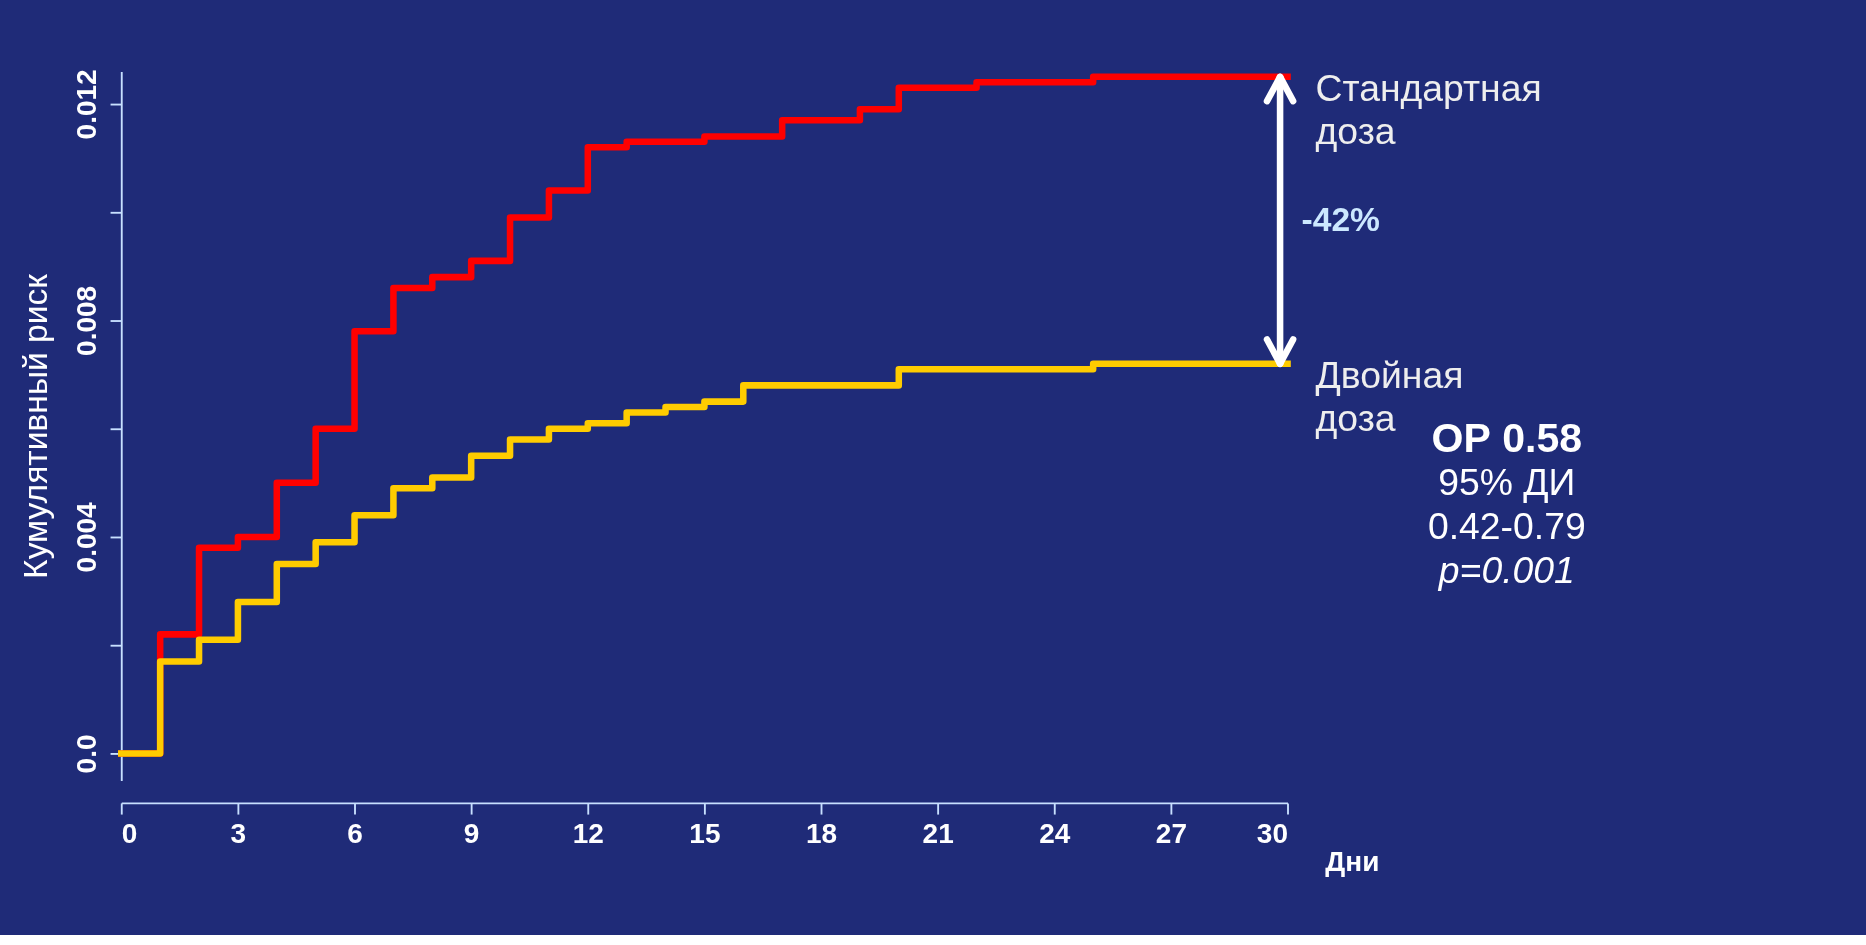  What do you see at coordinates (938, 833) in the screenshot?
I see `x-tick-label: 21` at bounding box center [938, 833].